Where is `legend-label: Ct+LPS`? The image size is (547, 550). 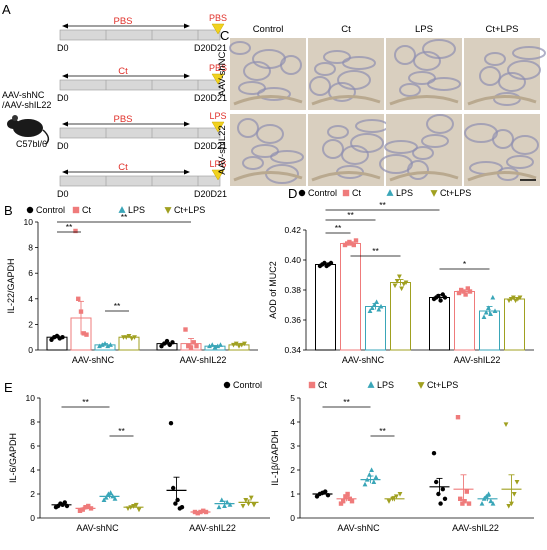
legend-label: Ct+LPS is located at coordinates (442, 385).